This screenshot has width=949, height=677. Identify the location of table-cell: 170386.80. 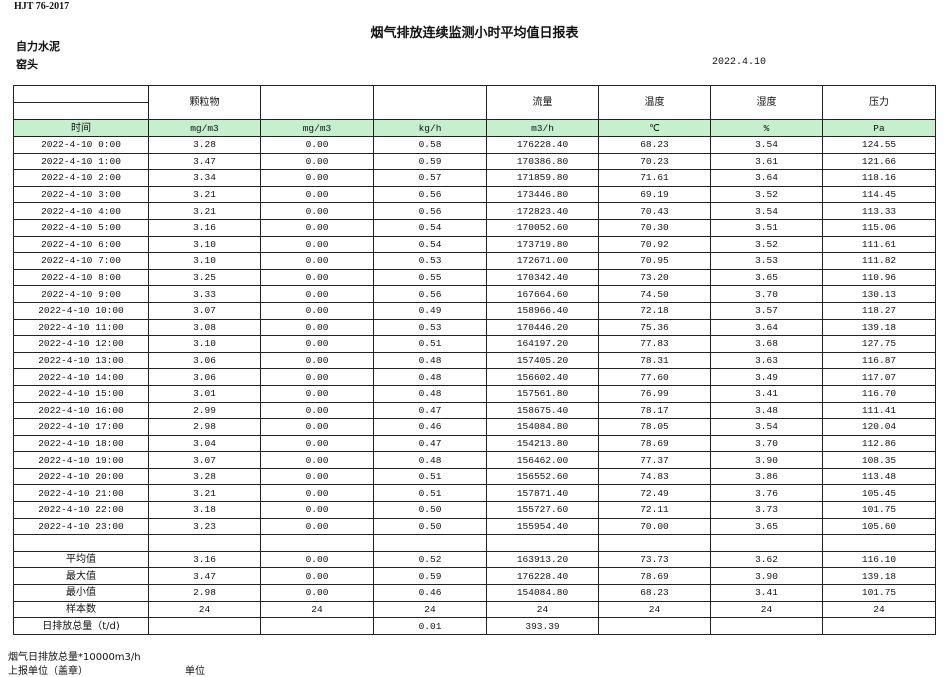
(542, 161).